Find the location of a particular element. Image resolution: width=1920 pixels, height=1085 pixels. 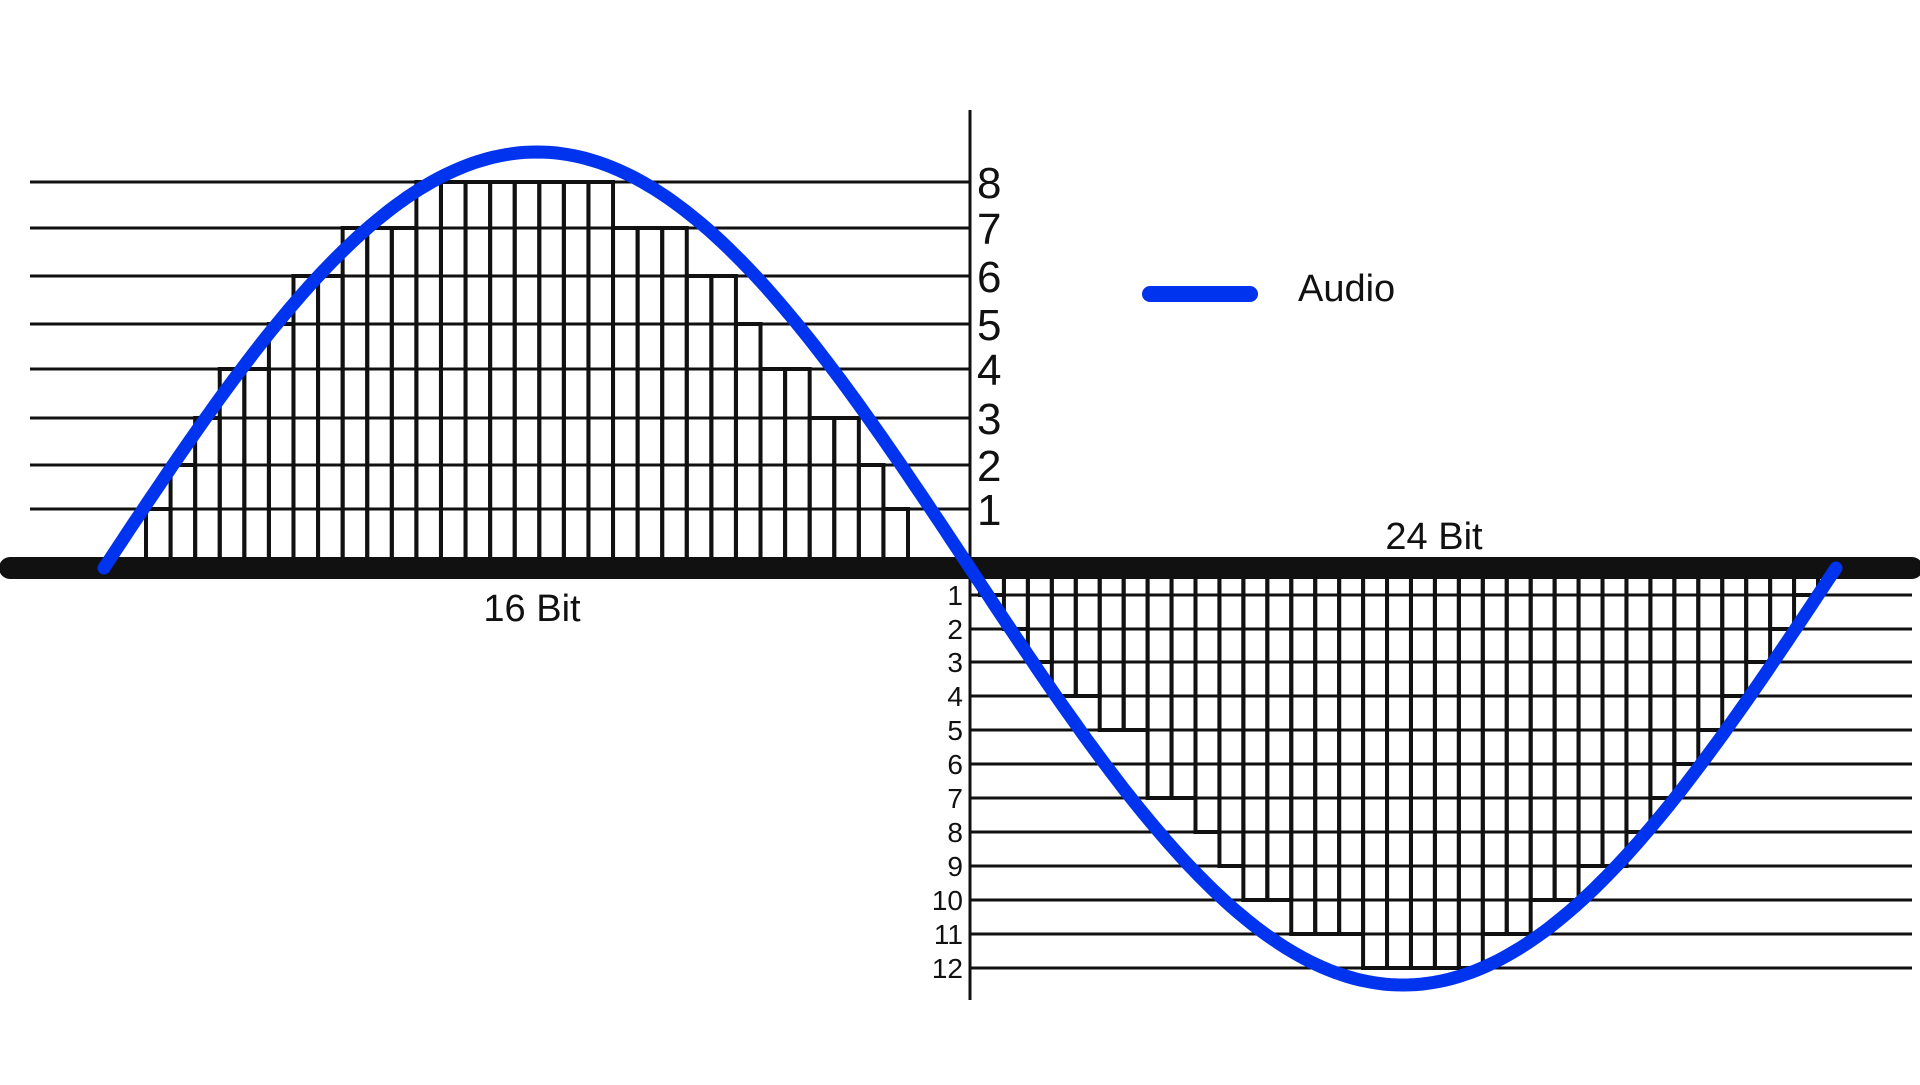

upper-level-label-8: 8 is located at coordinates (989, 183).